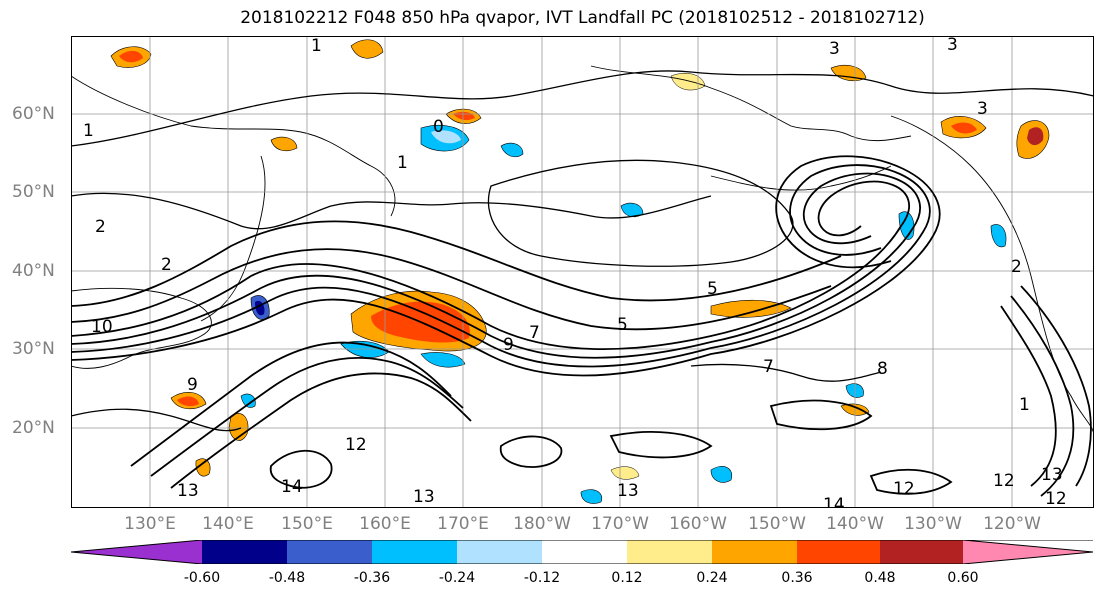 The image size is (1105, 601). What do you see at coordinates (880, 578) in the screenshot?
I see `cb-tick-label: 0.48` at bounding box center [880, 578].